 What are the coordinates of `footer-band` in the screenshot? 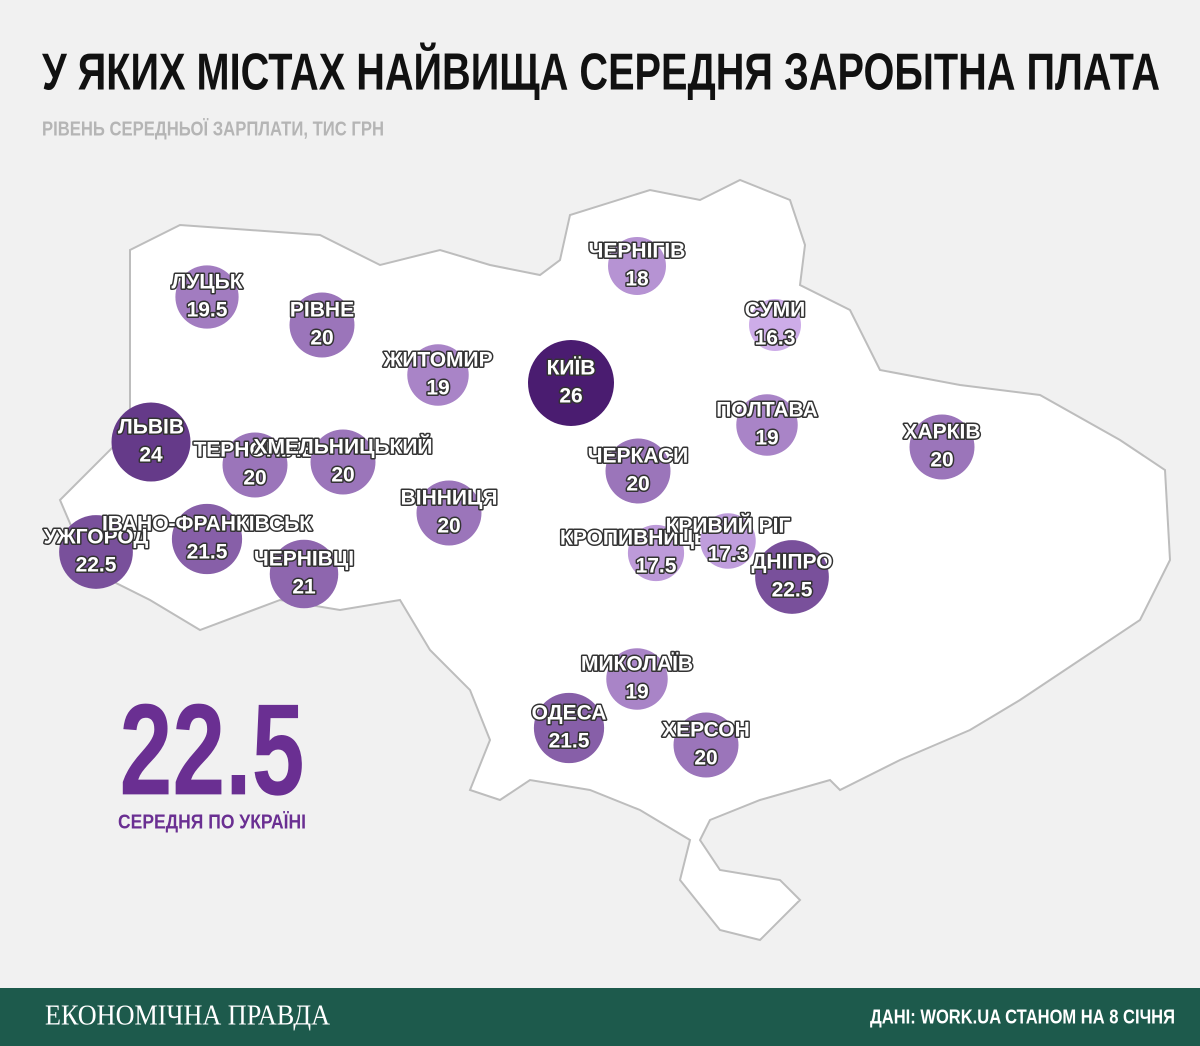 It's located at (600, 1017).